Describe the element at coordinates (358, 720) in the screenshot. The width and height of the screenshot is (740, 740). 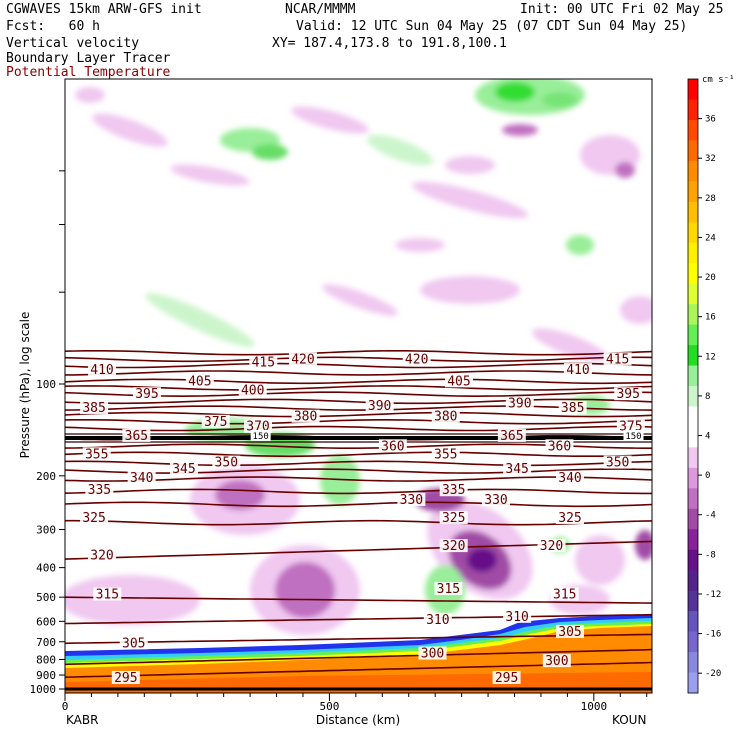
I see `x-axis-title: Distance (km)` at that location.